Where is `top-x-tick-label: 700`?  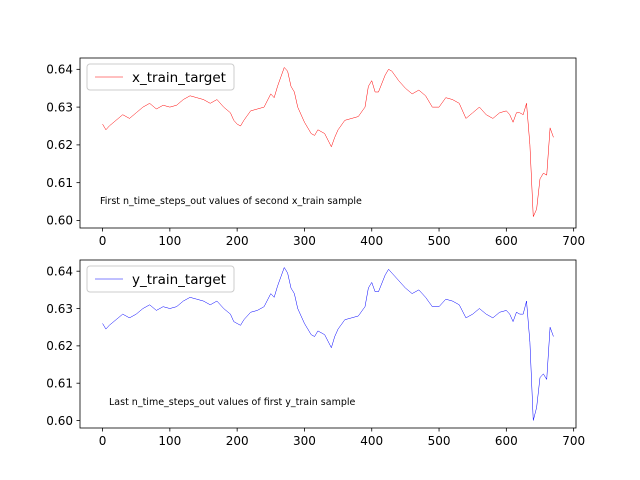 top-x-tick-label: 700 is located at coordinates (573, 241).